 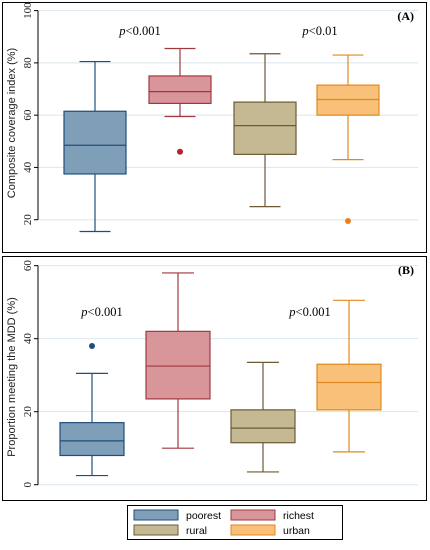 I want to click on legend-item-poorest: poorest, so click(x=177, y=515).